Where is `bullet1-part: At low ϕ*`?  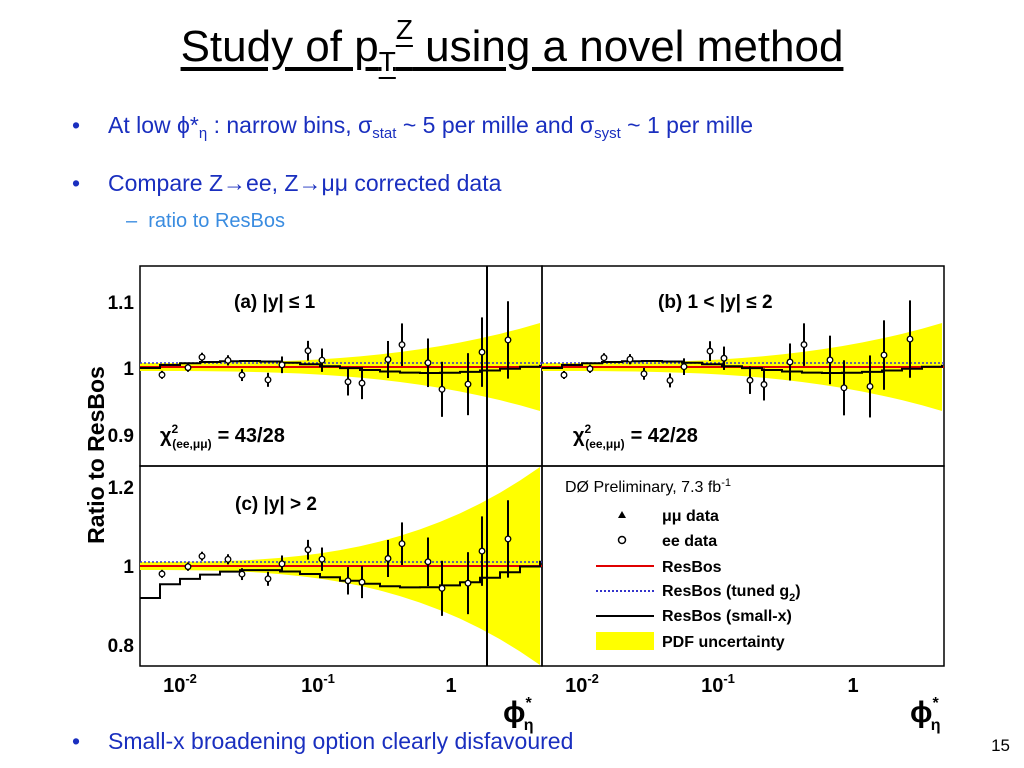 bullet1-part: At low ϕ* is located at coordinates (153, 125).